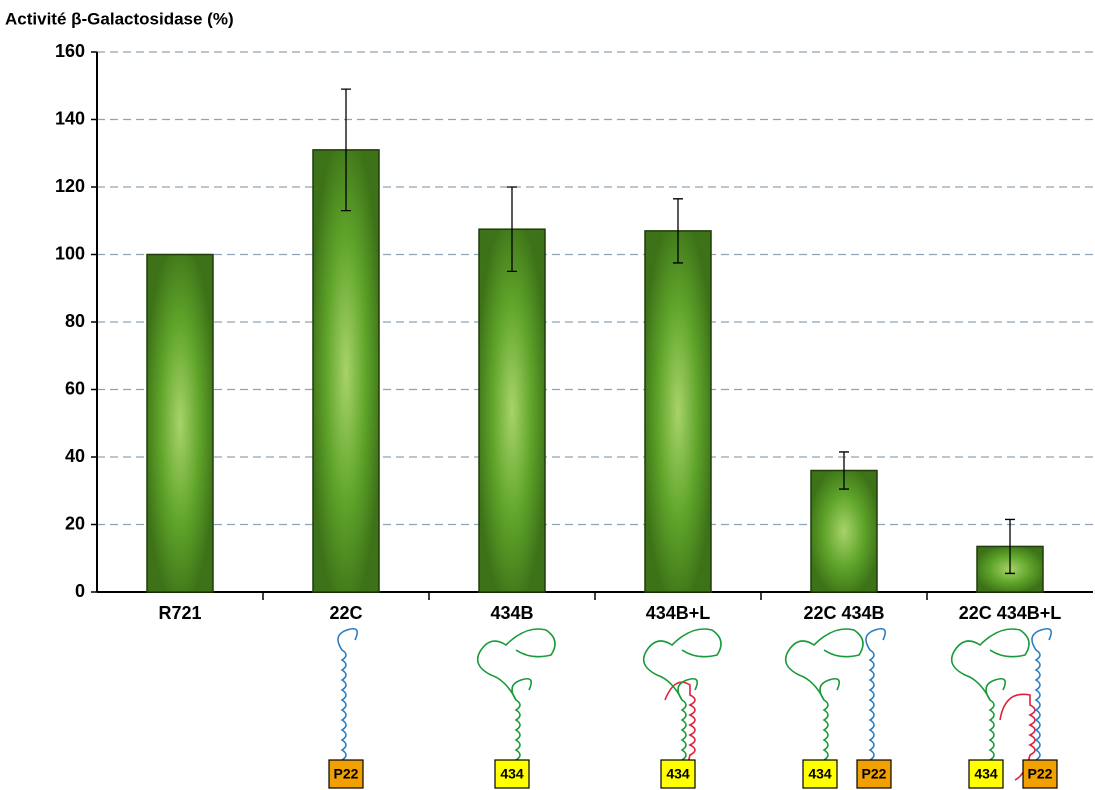 The height and width of the screenshot is (790, 1095). I want to click on y-tick-label: 20, so click(75, 523).